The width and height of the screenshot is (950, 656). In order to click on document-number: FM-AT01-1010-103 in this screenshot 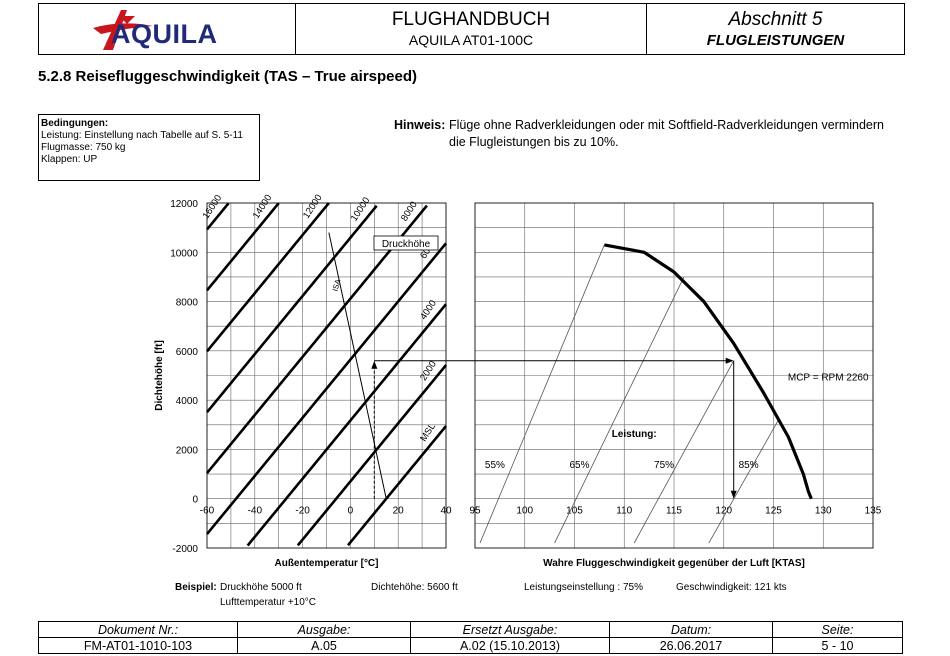, I will do `click(138, 645)`.